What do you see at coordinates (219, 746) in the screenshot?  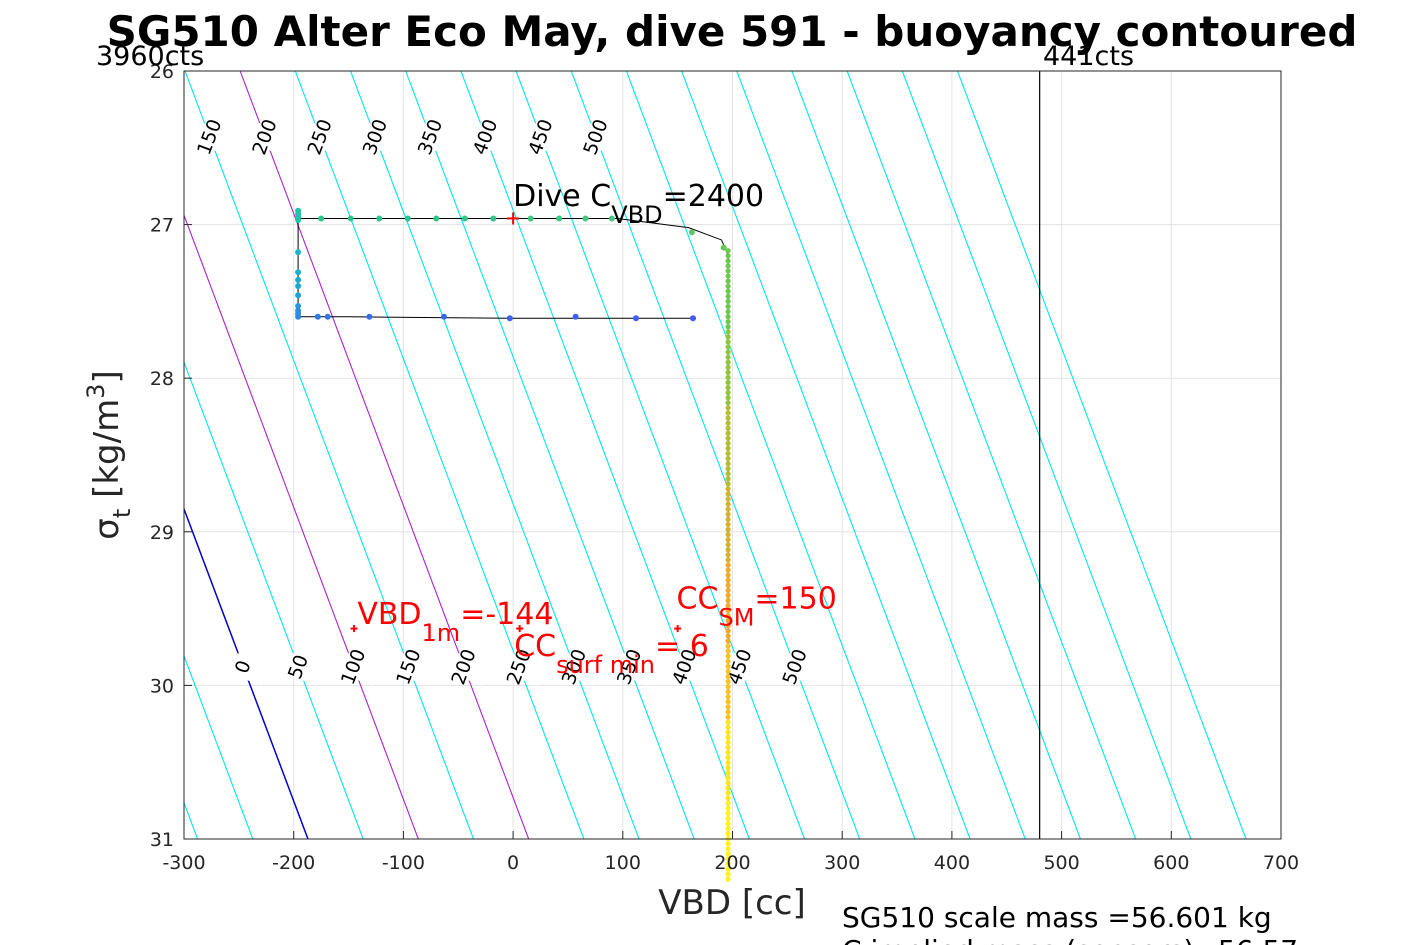 I see `contour-line` at bounding box center [219, 746].